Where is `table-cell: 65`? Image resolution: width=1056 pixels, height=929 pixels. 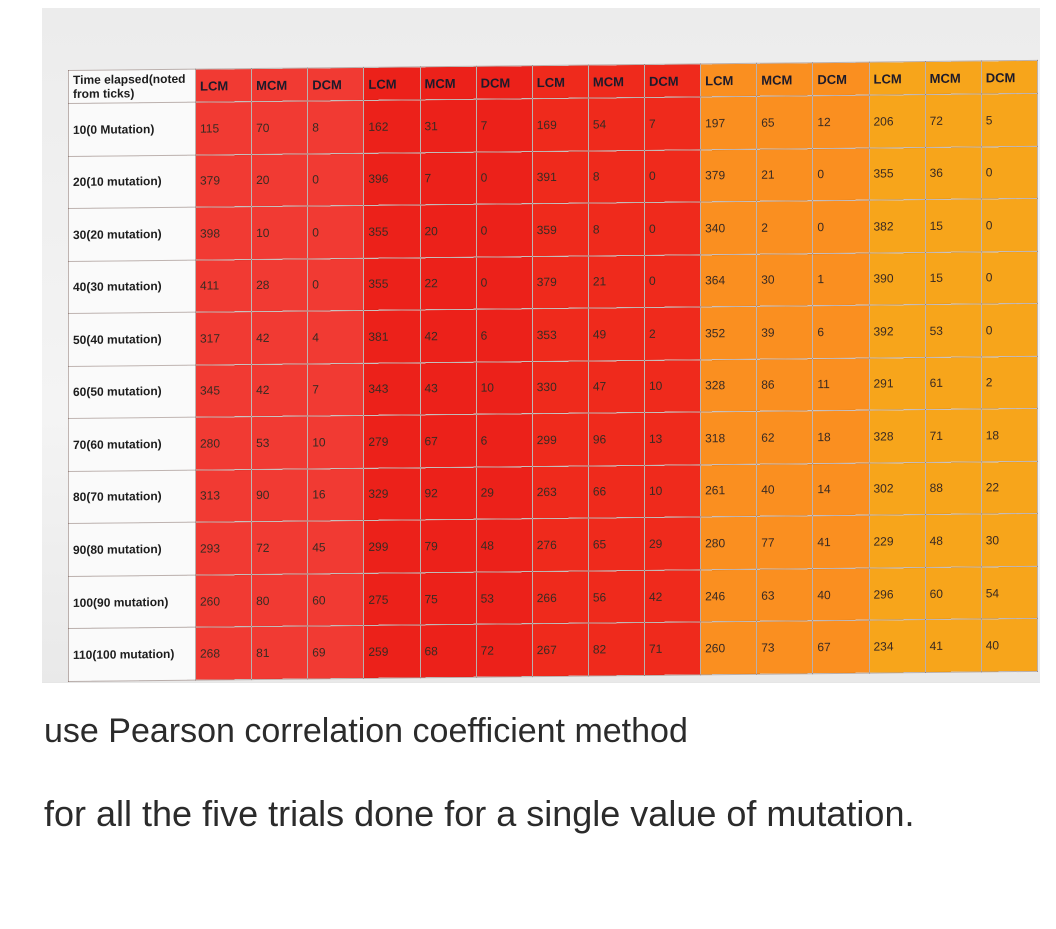
table-cell: 65 is located at coordinates (616, 544).